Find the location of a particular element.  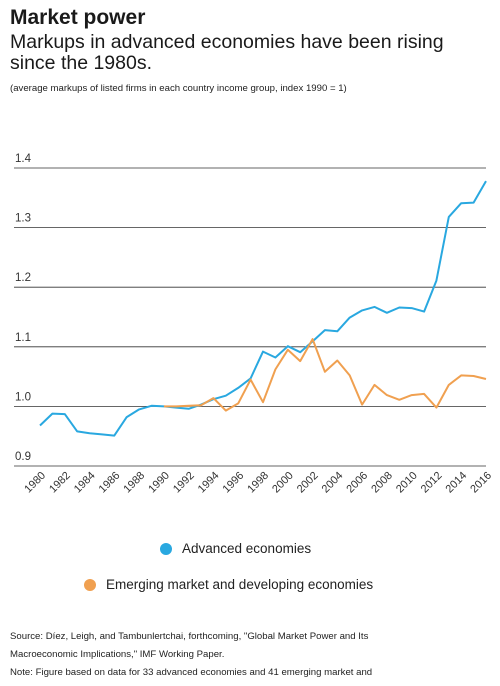

x-tick-label-2010: 2010 is located at coordinates (407, 483).